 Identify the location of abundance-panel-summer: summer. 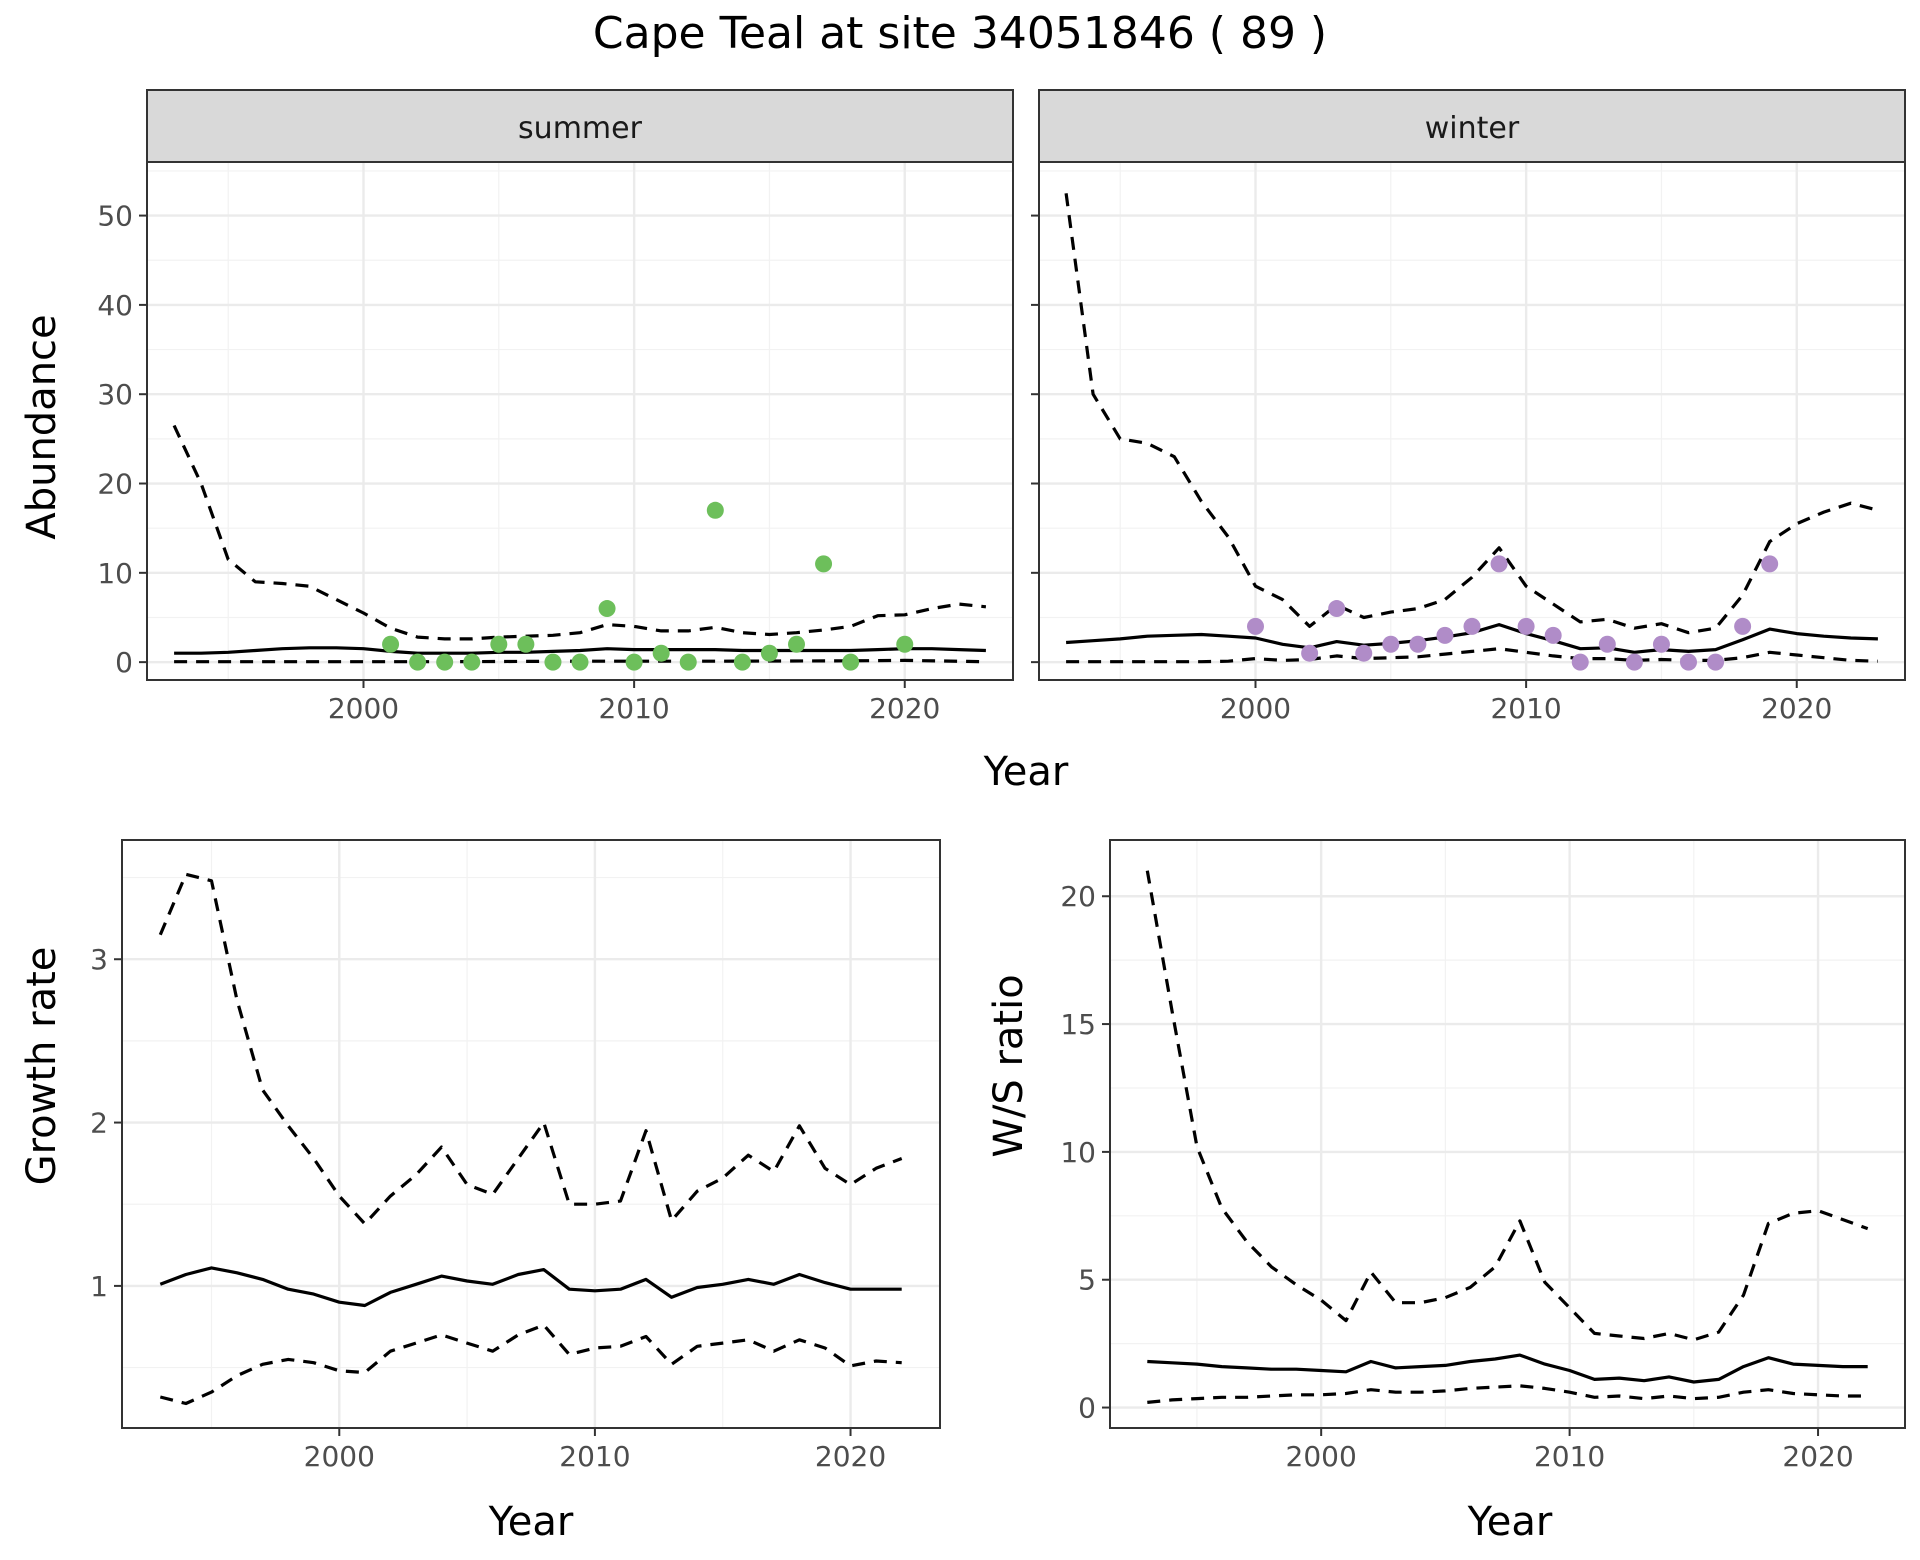
(580, 126).